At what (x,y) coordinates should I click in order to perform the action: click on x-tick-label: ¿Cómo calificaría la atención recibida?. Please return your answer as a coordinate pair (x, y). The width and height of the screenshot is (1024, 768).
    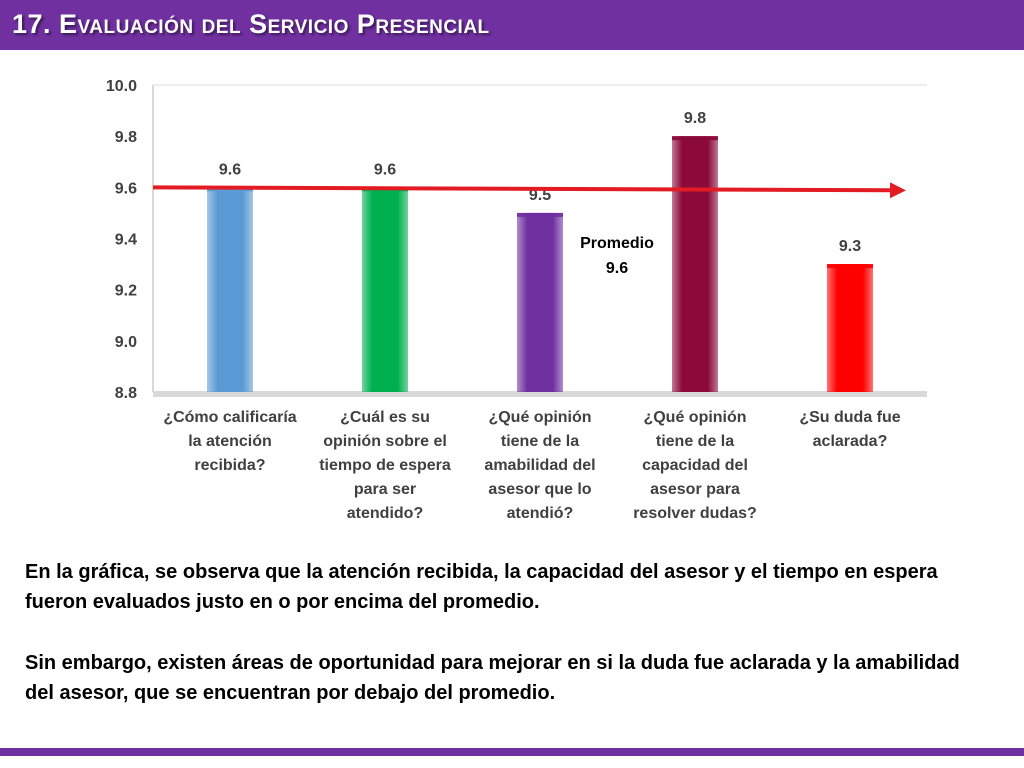
    Looking at the image, I should click on (230, 442).